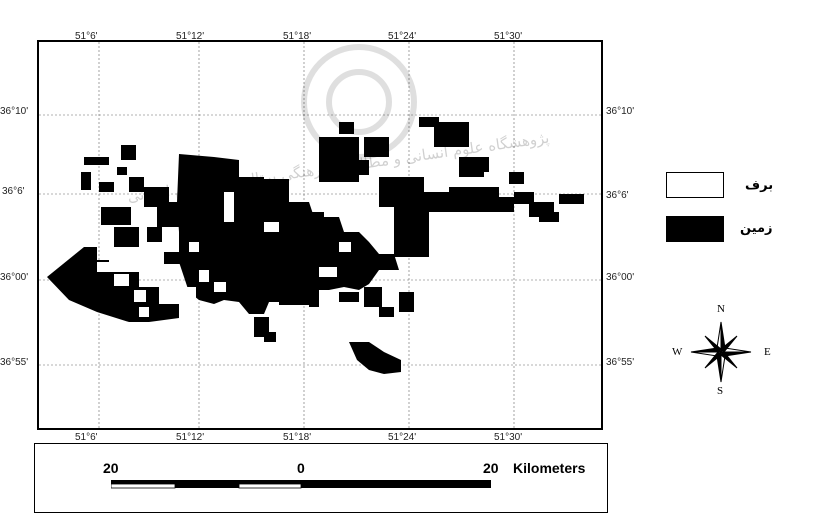 This screenshot has height=531, width=818. I want to click on right-coord-1: 36°10', so click(620, 111).